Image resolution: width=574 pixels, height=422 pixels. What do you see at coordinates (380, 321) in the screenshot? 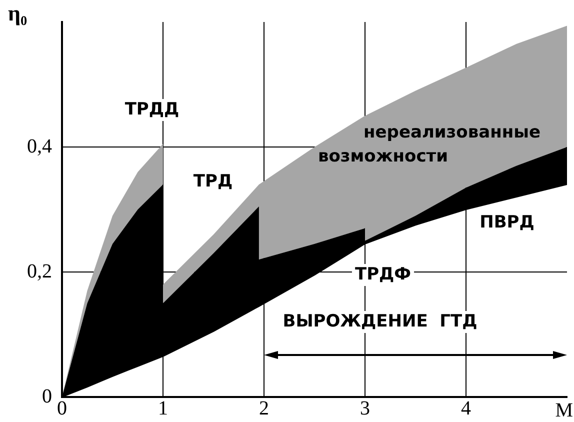
I see `annotation: ВЫРОЖДЕНИЕ ГТД` at bounding box center [380, 321].